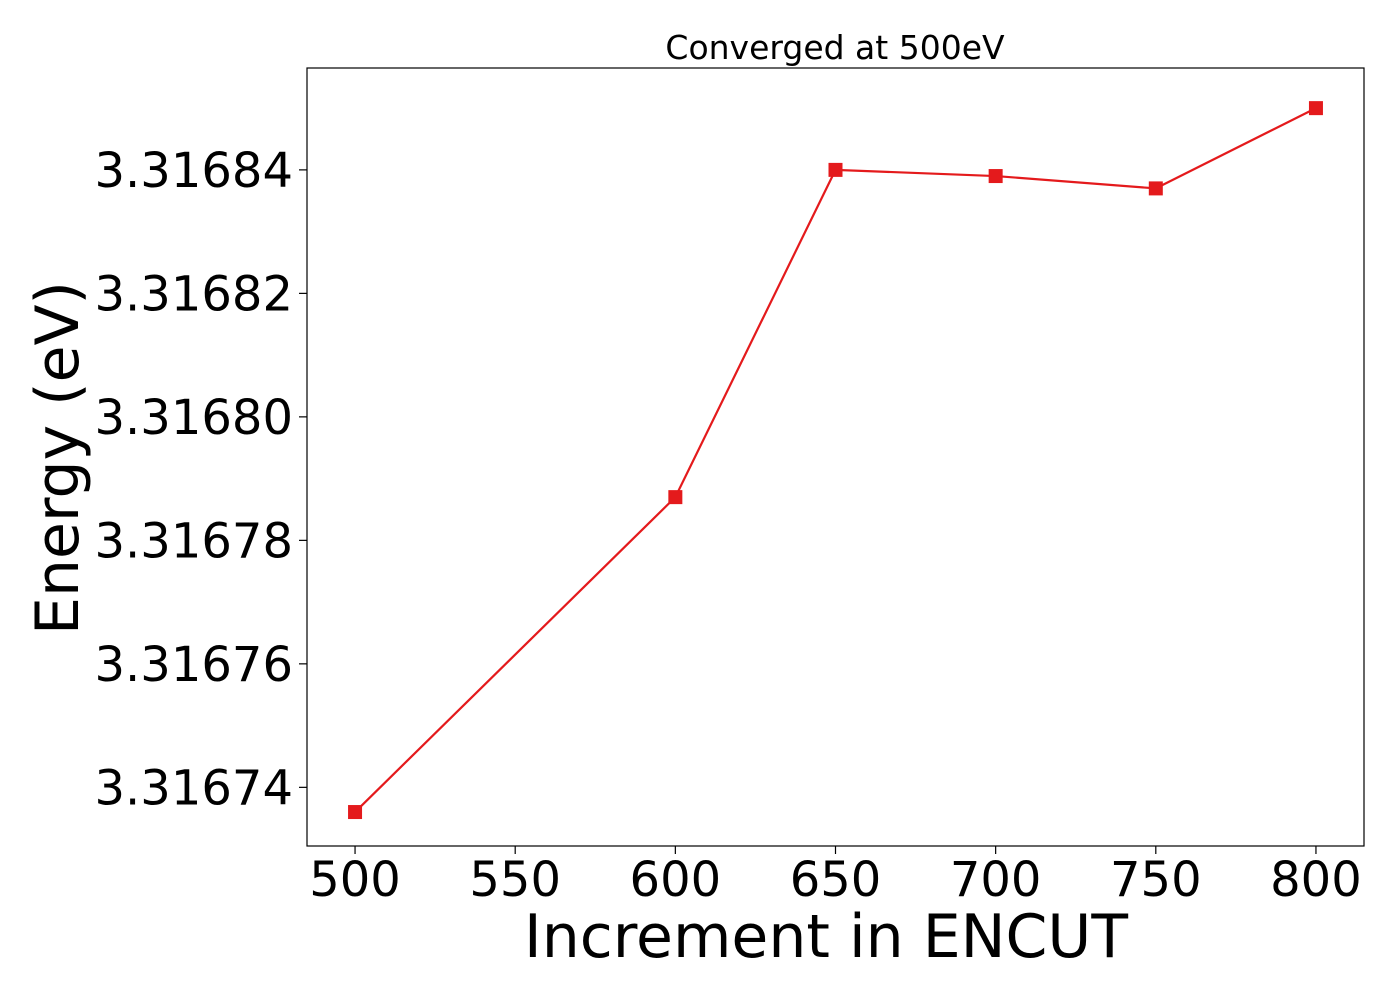 Image resolution: width=1400 pixels, height=1000 pixels. Describe the element at coordinates (836, 880) in the screenshot. I see `x-tick-label: 650` at that location.